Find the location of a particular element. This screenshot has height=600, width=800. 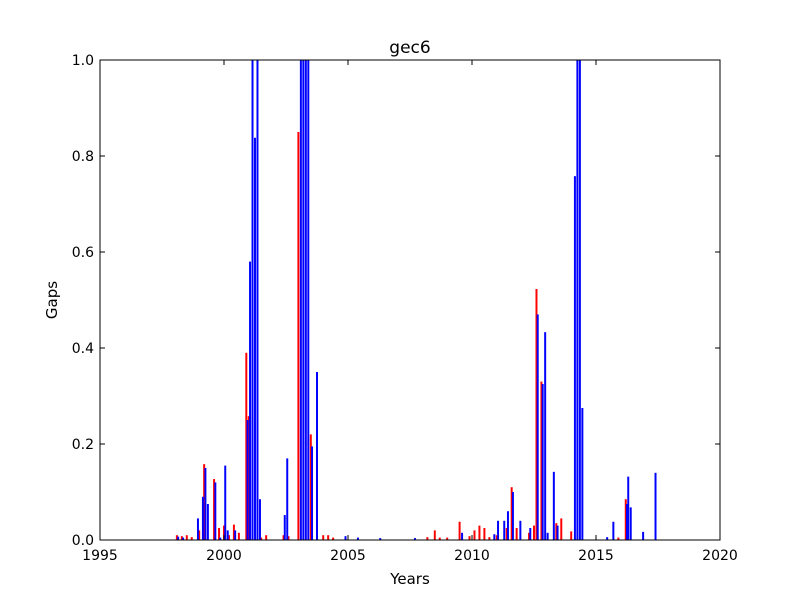

y-tick-label-3: 0.6 is located at coordinates (83, 253).